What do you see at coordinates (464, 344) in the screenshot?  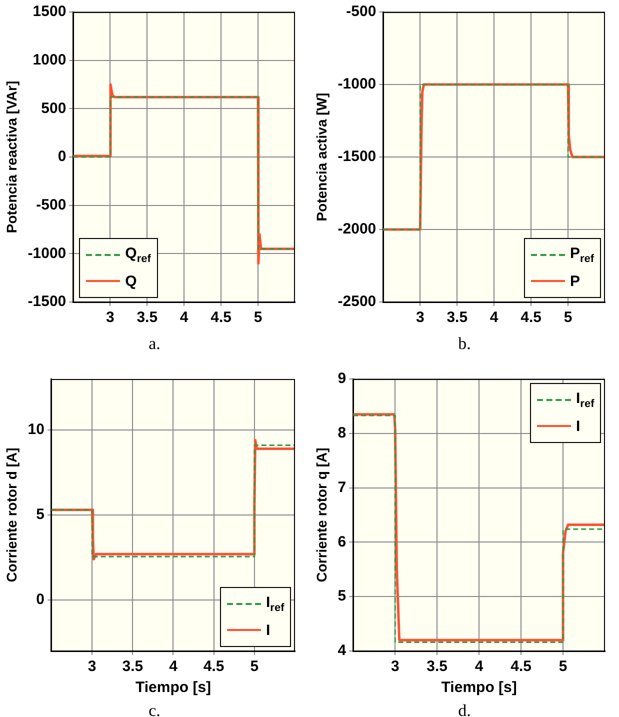 I see `text: b.` at bounding box center [464, 344].